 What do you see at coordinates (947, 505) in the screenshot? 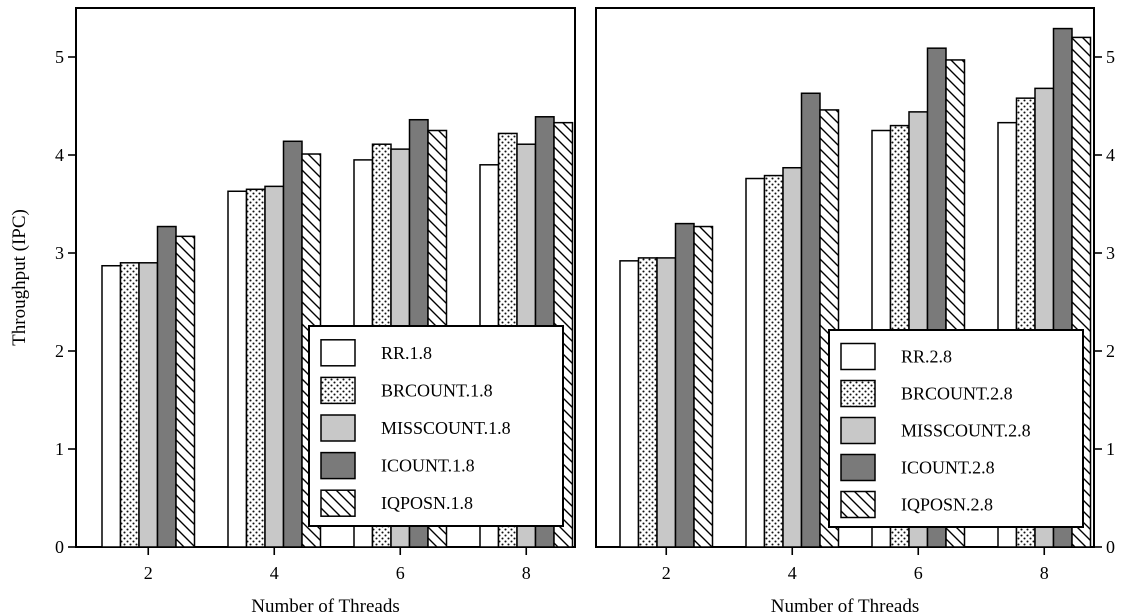
I see `legend-label: IQPOSN.2.8` at bounding box center [947, 505].